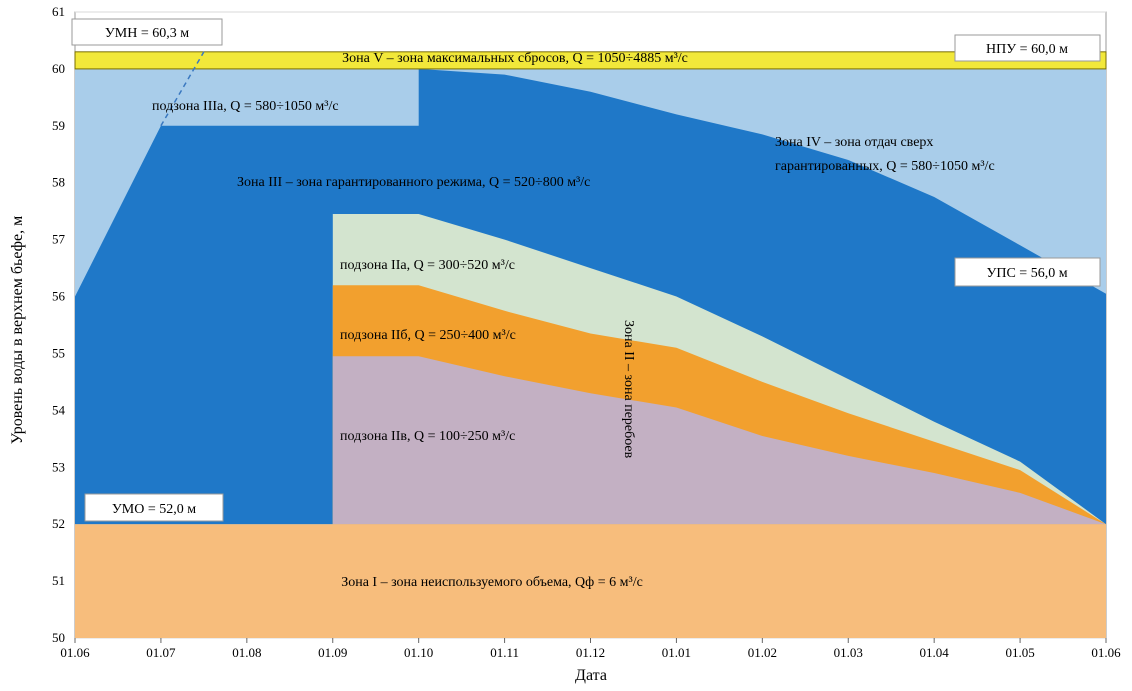 The width and height of the screenshot is (1132, 691). What do you see at coordinates (17, 330) in the screenshot?
I see `y-axis-title: Уровень воды в верхнем бьефе, м` at bounding box center [17, 330].